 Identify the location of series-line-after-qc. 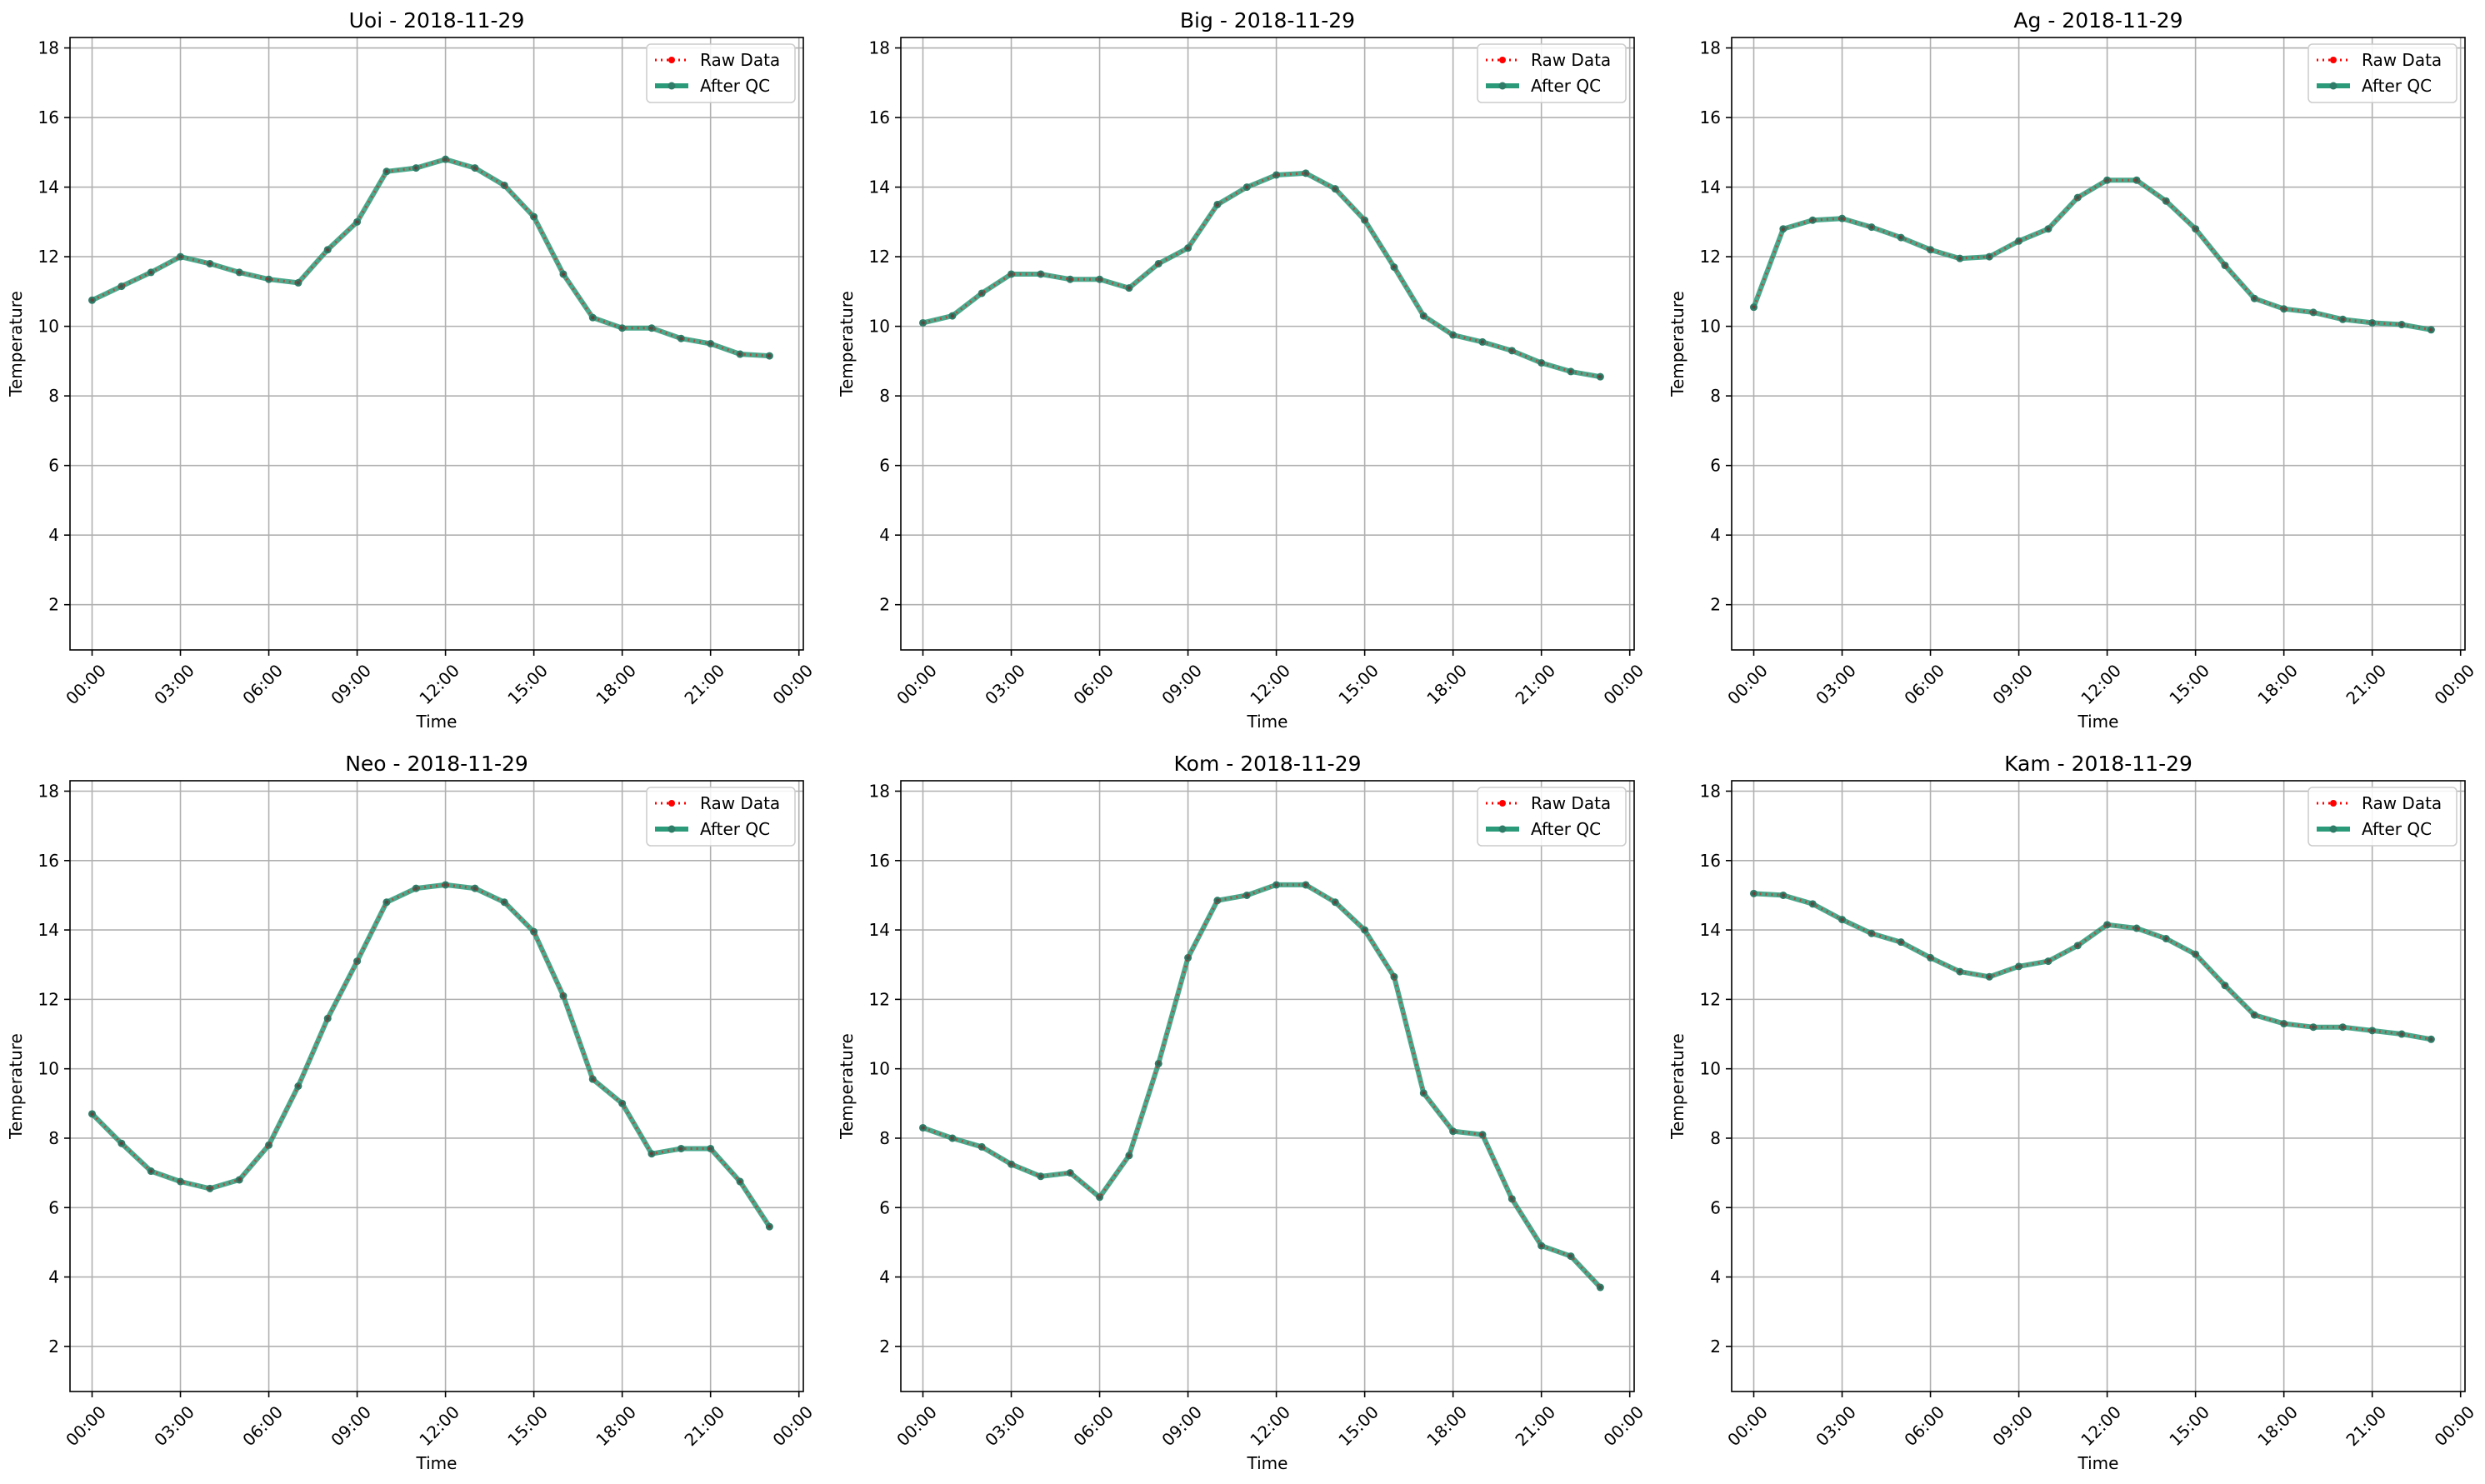
(2092, 966).